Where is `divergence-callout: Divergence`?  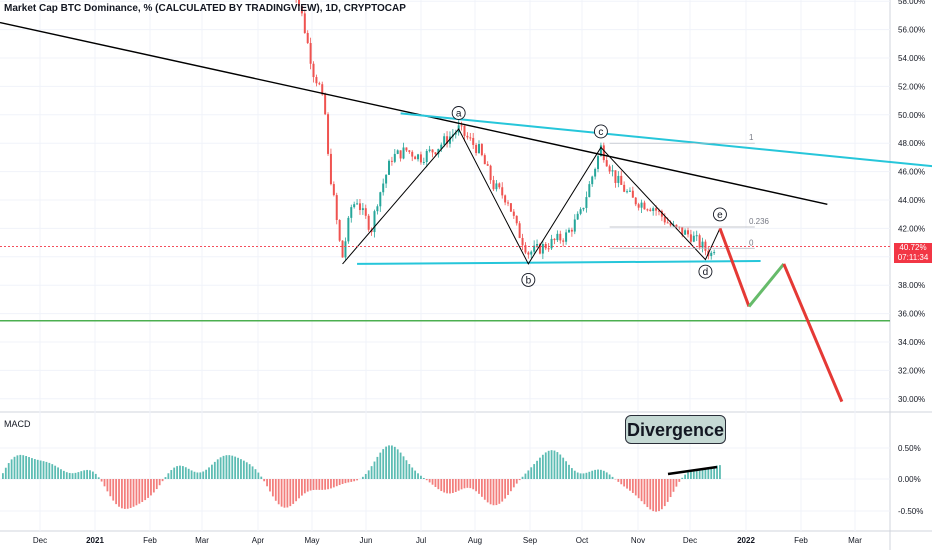
divergence-callout: Divergence is located at coordinates (675, 429).